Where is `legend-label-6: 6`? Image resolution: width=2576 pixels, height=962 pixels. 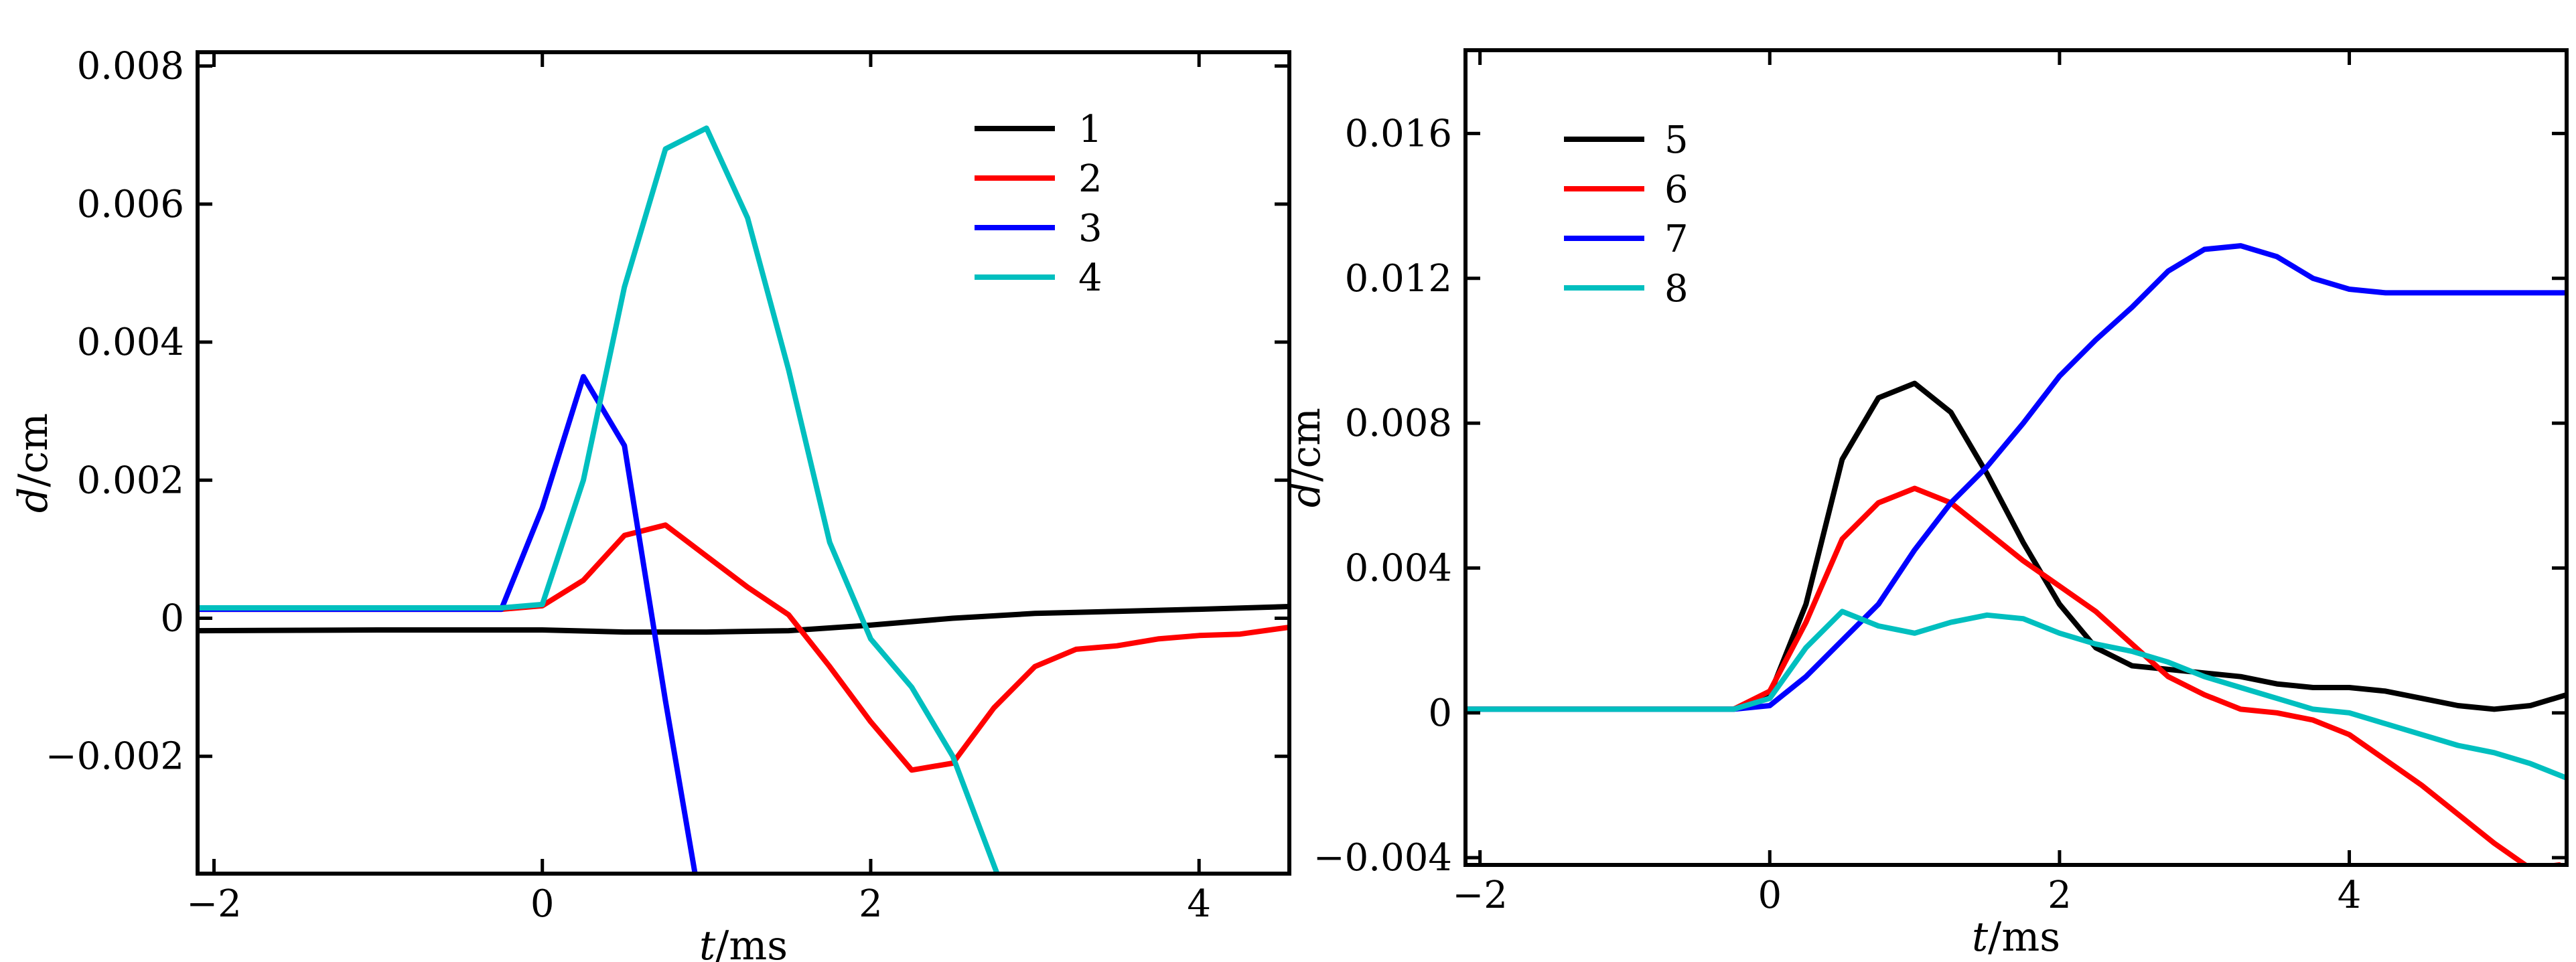 legend-label-6: 6 is located at coordinates (1676, 190).